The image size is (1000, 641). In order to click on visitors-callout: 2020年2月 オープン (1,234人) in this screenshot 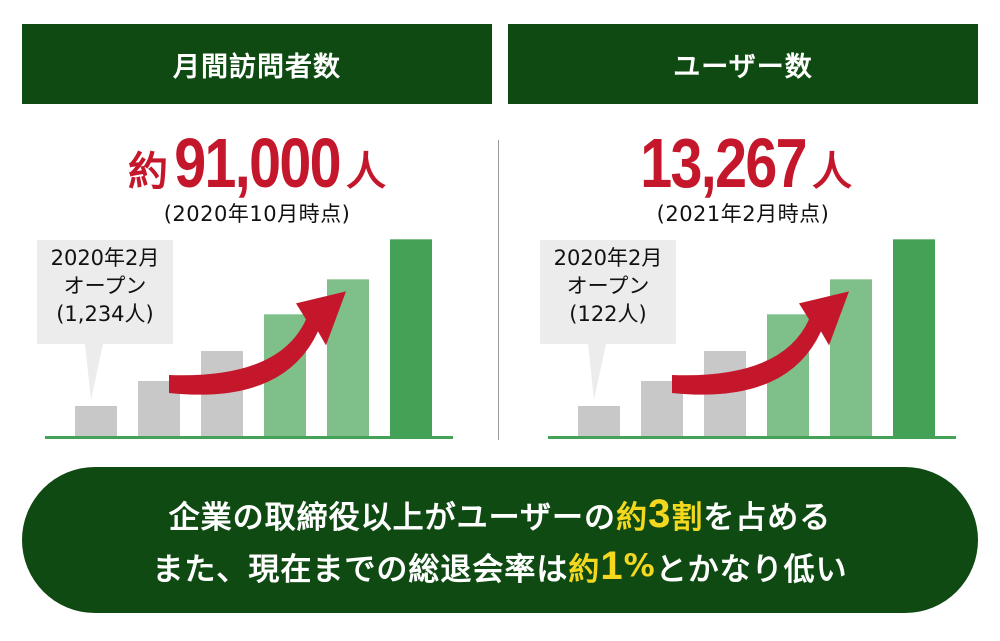, I will do `click(105, 286)`.